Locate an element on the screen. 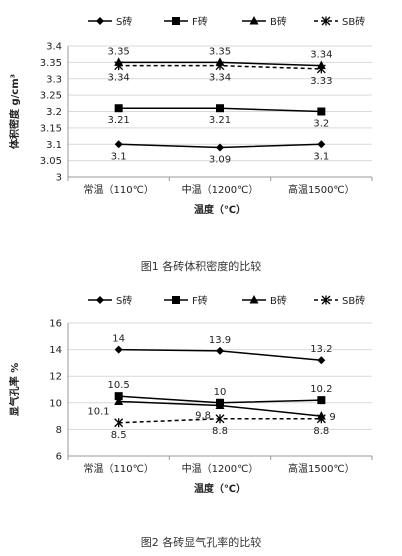  chart-1-legend: S砖 F砖 B砖 SB砖 is located at coordinates (226, 21).